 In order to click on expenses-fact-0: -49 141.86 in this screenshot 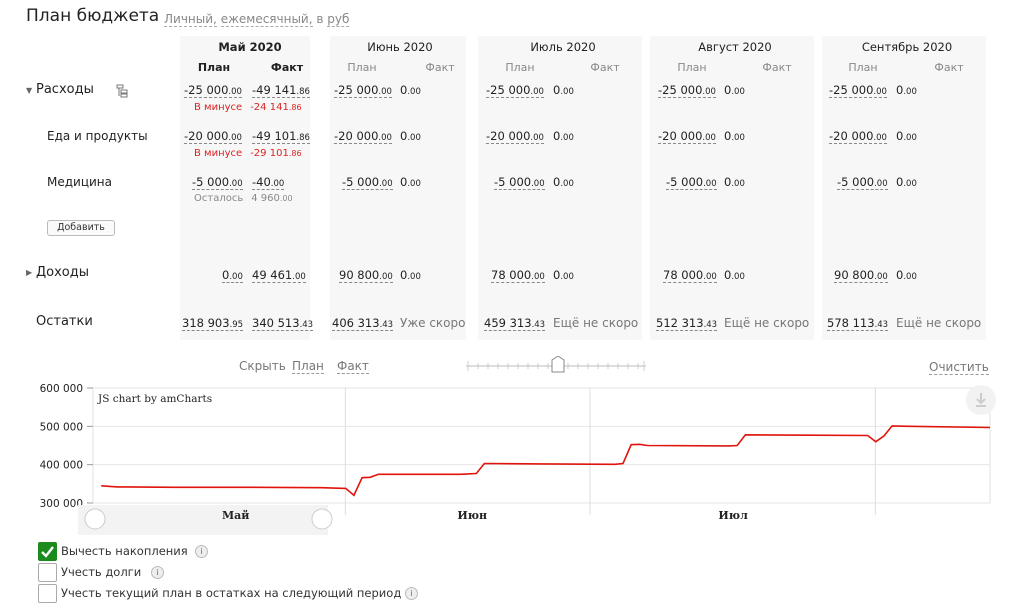, I will do `click(281, 90)`.